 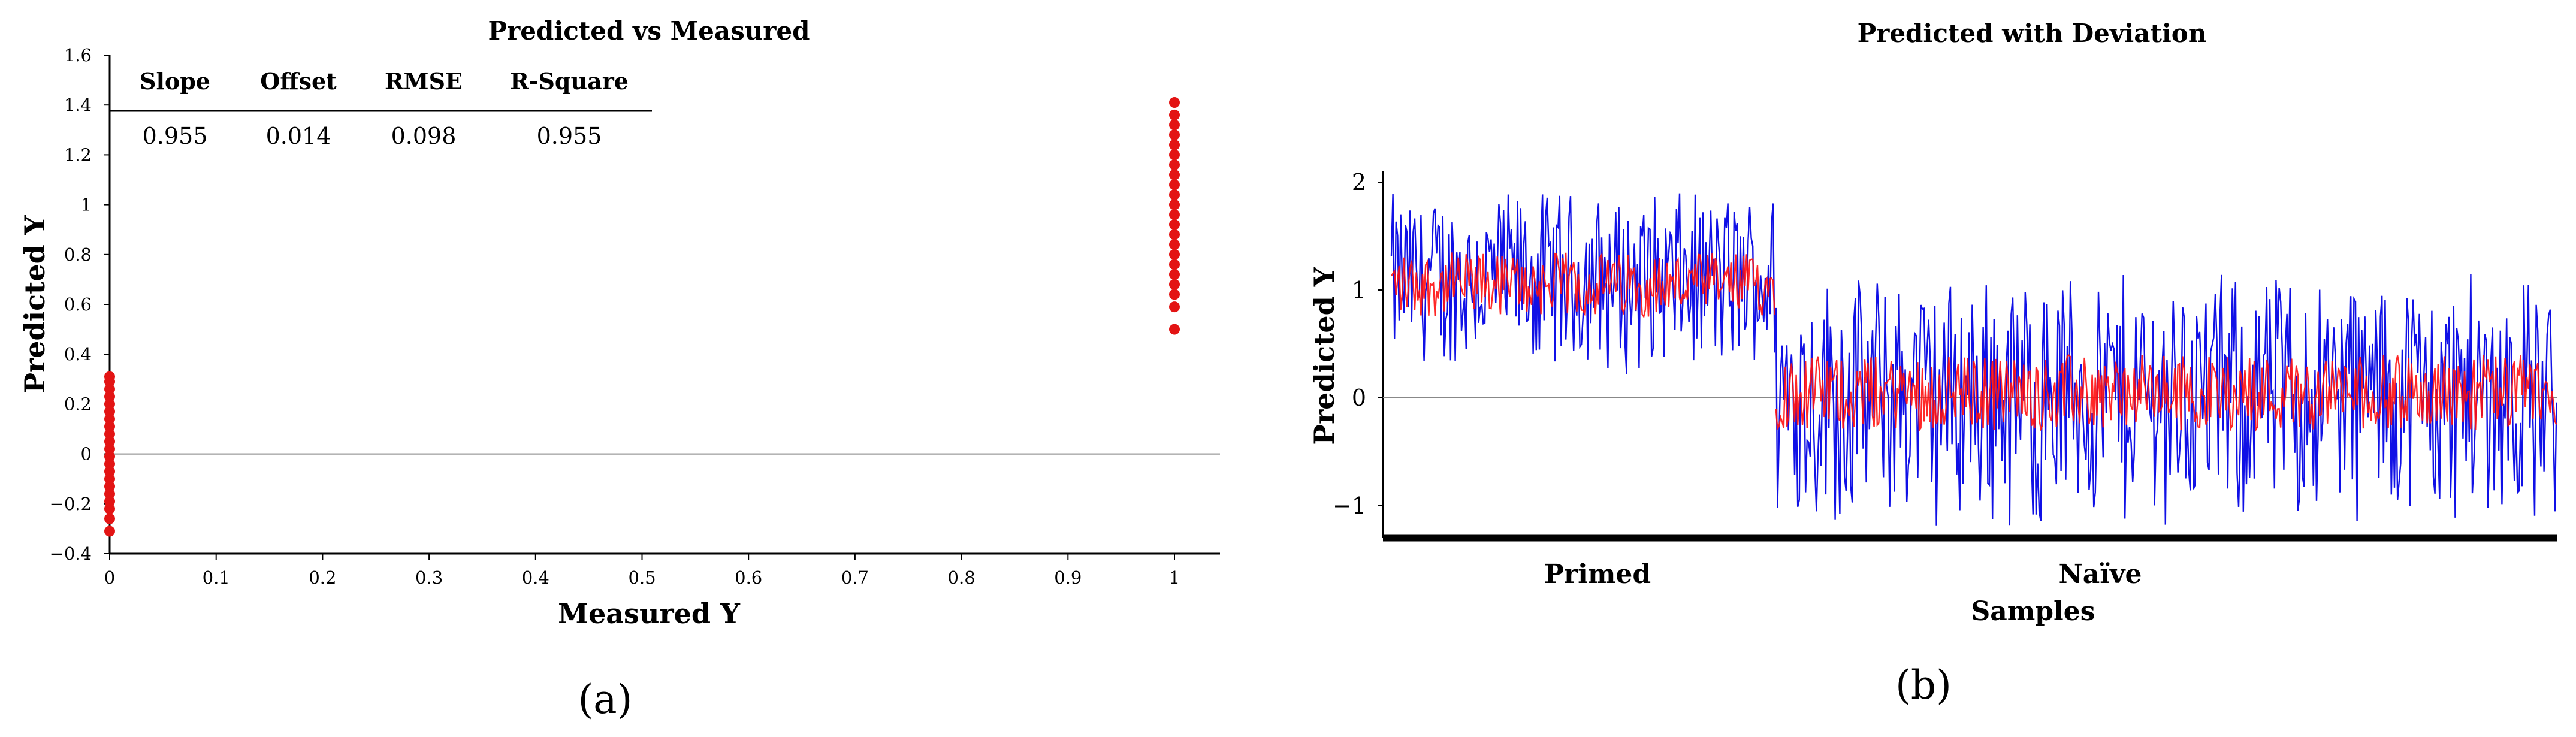 I want to click on x-tick-label: 0.9, so click(x=1068, y=577).